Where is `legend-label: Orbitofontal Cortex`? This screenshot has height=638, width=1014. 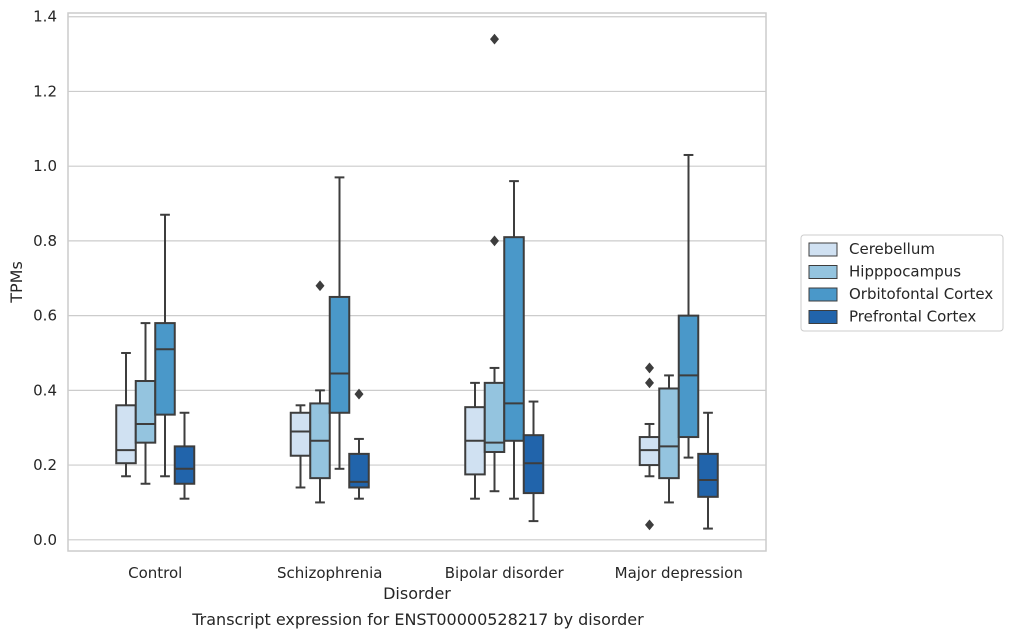
legend-label: Orbitofontal Cortex is located at coordinates (921, 294).